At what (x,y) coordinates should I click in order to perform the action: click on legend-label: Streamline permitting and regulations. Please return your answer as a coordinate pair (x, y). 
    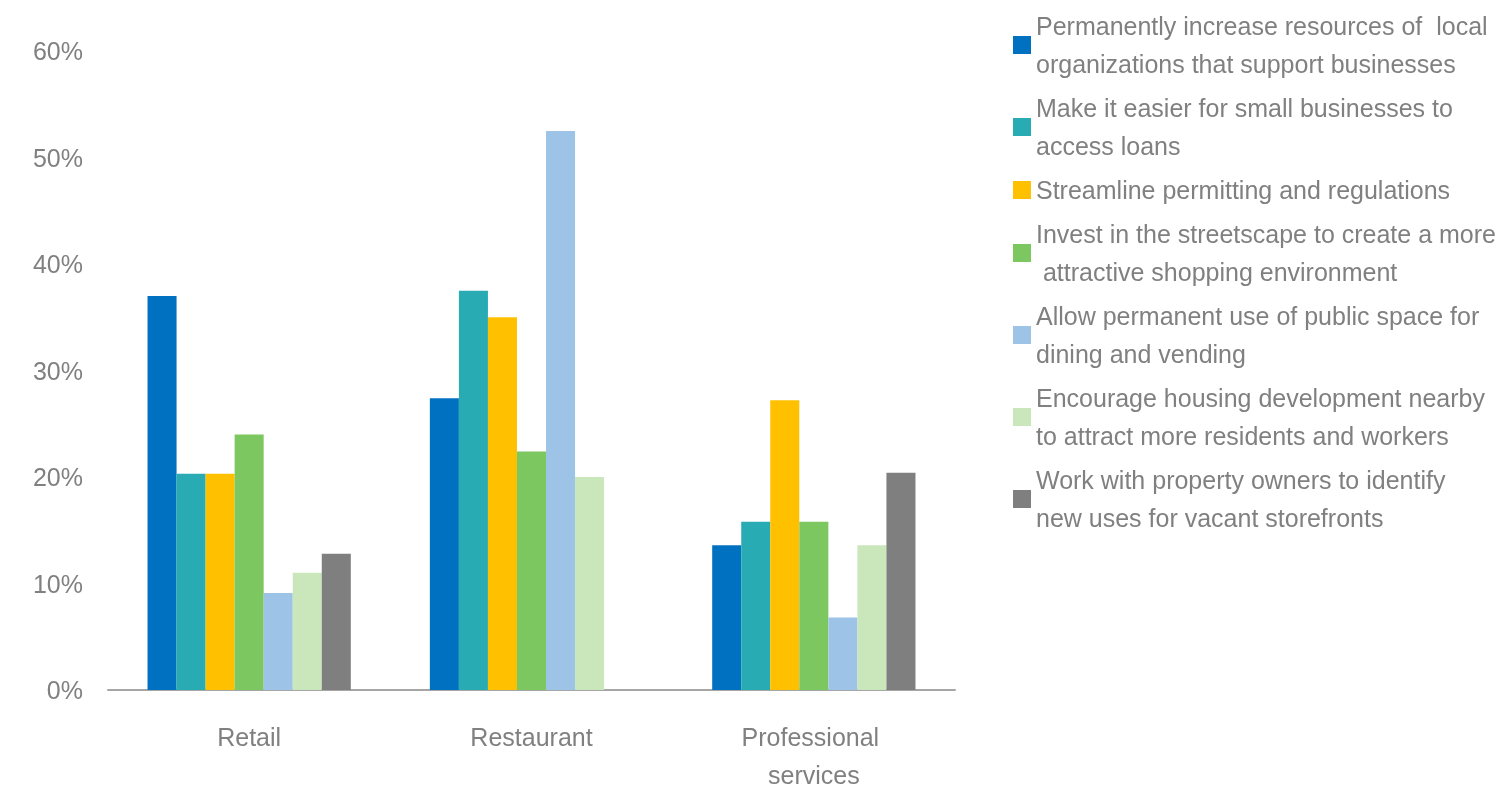
    Looking at the image, I should click on (1243, 190).